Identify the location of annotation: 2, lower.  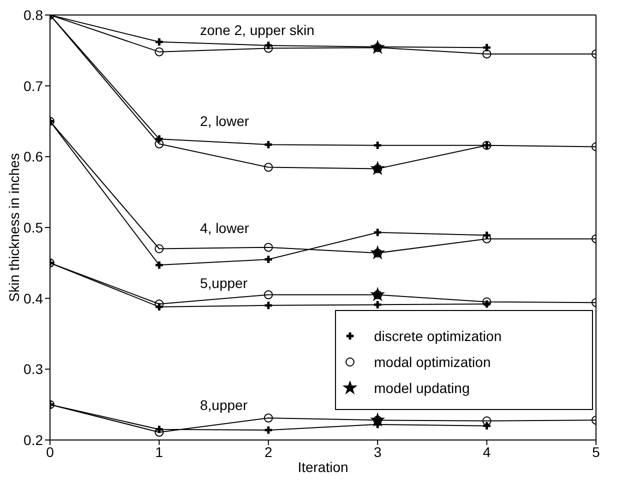
(225, 121).